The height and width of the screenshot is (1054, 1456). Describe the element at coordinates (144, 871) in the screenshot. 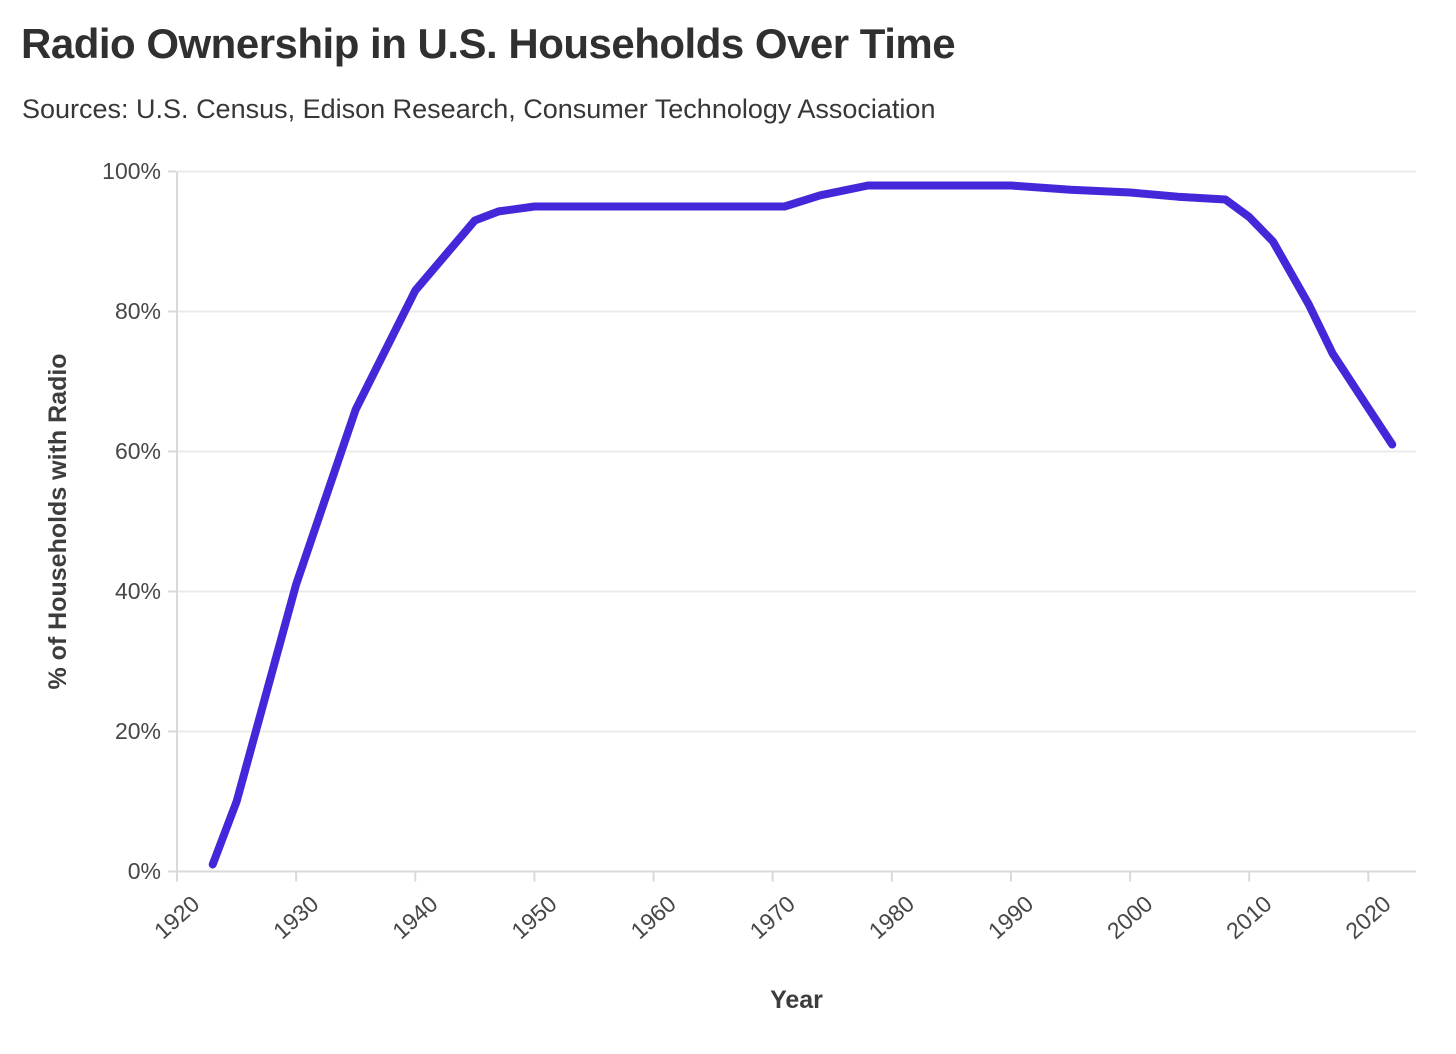

I see `y-tick-label-0: 0%` at that location.